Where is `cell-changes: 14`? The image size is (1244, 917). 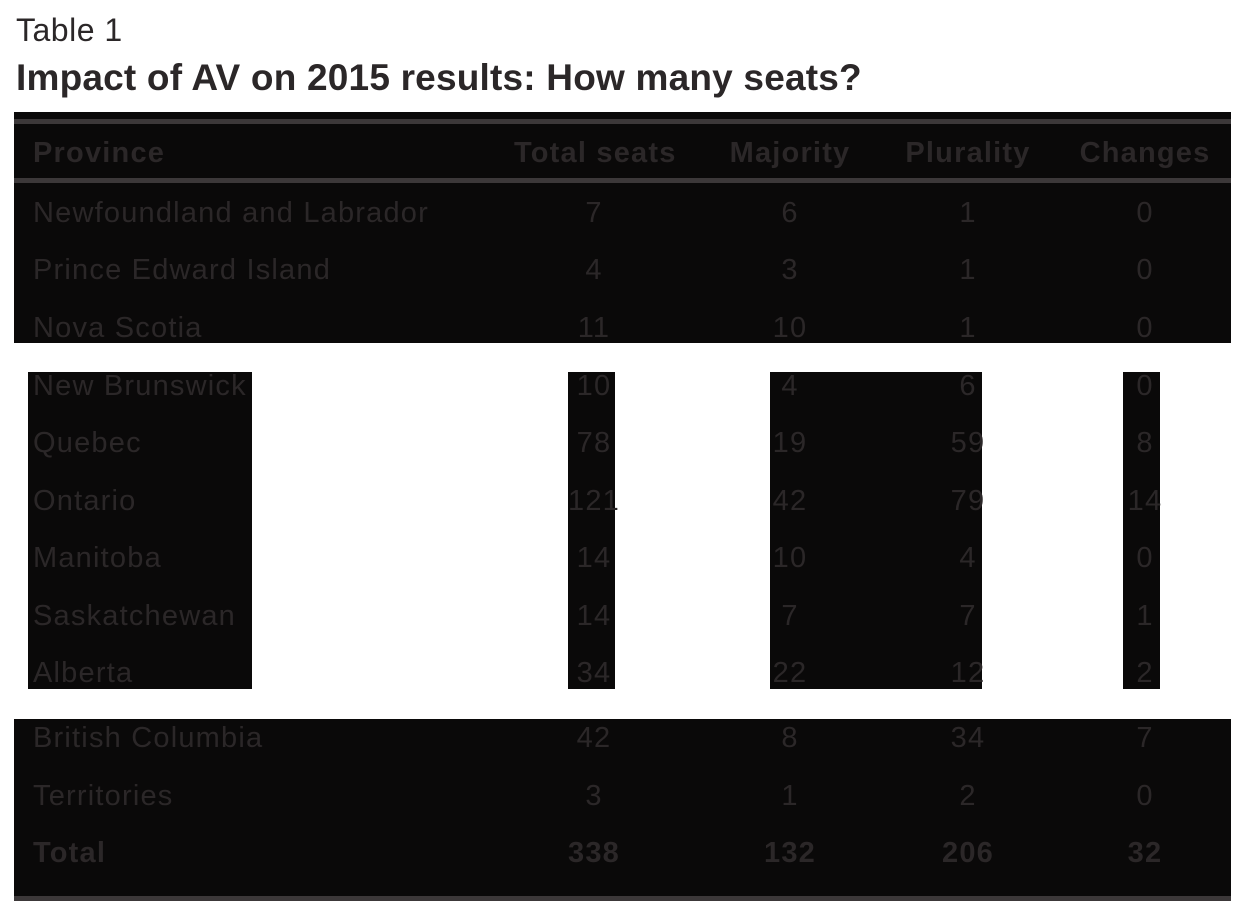
cell-changes: 14 is located at coordinates (1145, 501).